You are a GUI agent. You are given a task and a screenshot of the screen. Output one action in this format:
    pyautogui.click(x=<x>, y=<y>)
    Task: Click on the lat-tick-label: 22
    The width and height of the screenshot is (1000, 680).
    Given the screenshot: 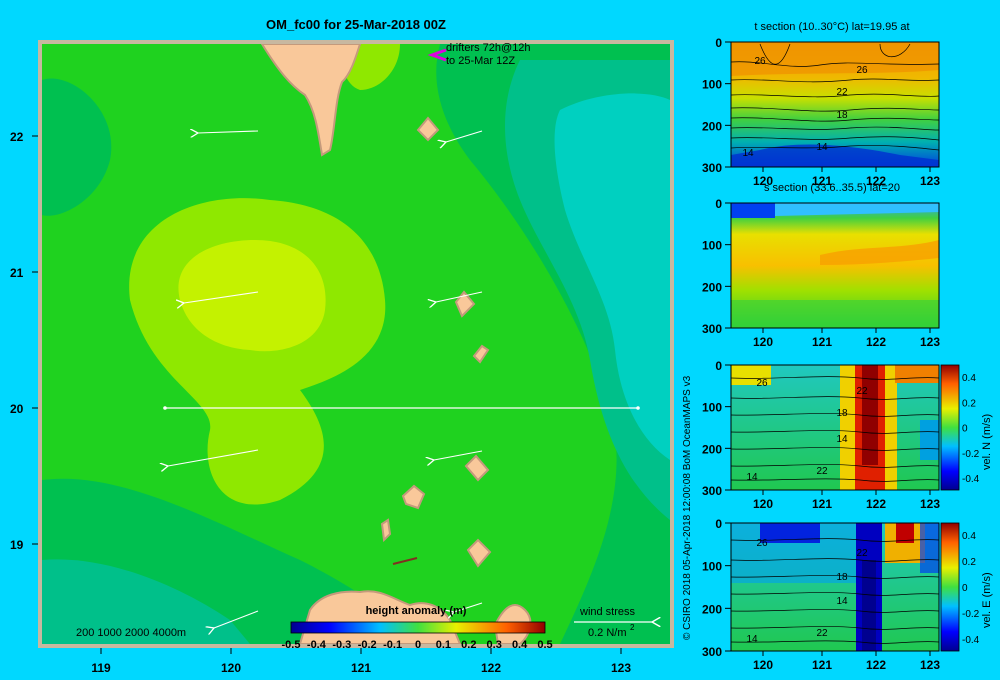 What is the action you would take?
    pyautogui.click(x=17, y=137)
    